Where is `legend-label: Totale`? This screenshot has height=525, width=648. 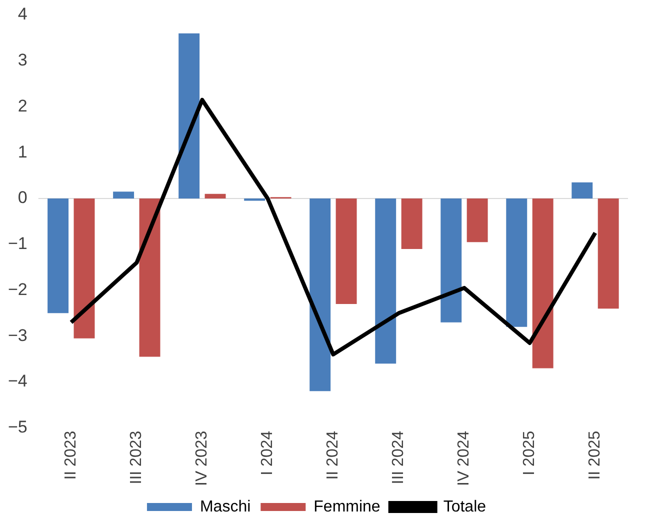 legend-label: Totale is located at coordinates (464, 507).